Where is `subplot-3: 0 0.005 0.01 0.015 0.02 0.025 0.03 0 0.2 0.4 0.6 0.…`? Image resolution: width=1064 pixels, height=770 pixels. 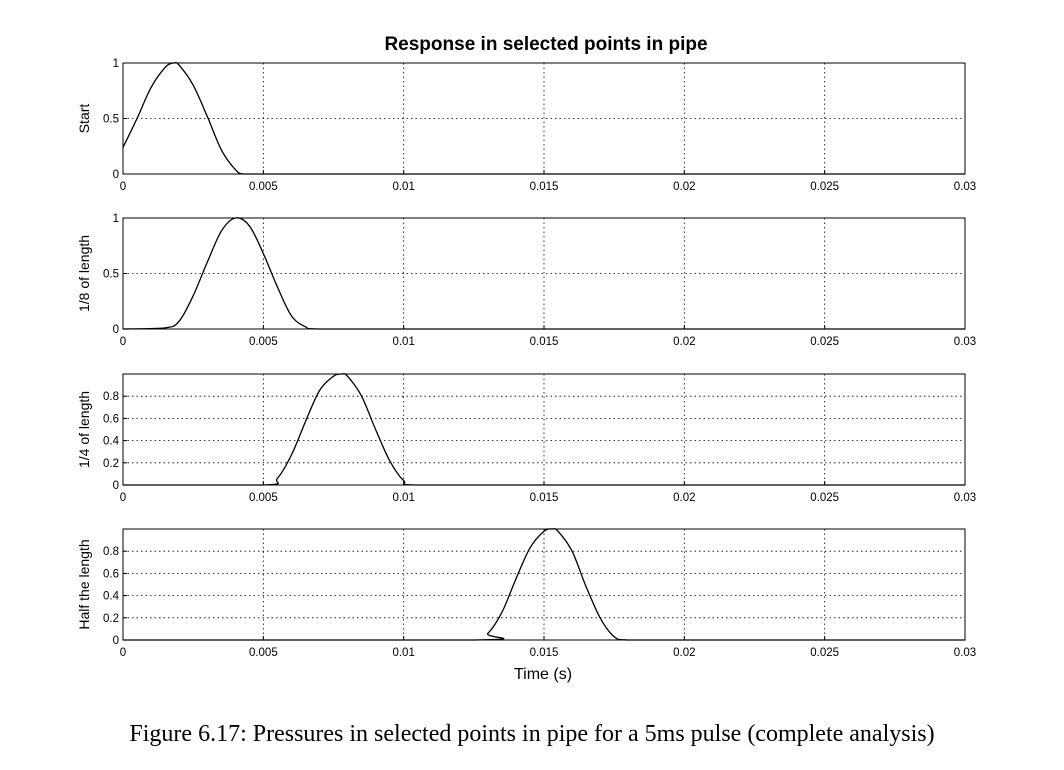 subplot-3: 0 0.005 0.01 0.015 0.02 0.025 0.03 0 0.2 0.4 0.6 0.… is located at coordinates (526, 438).